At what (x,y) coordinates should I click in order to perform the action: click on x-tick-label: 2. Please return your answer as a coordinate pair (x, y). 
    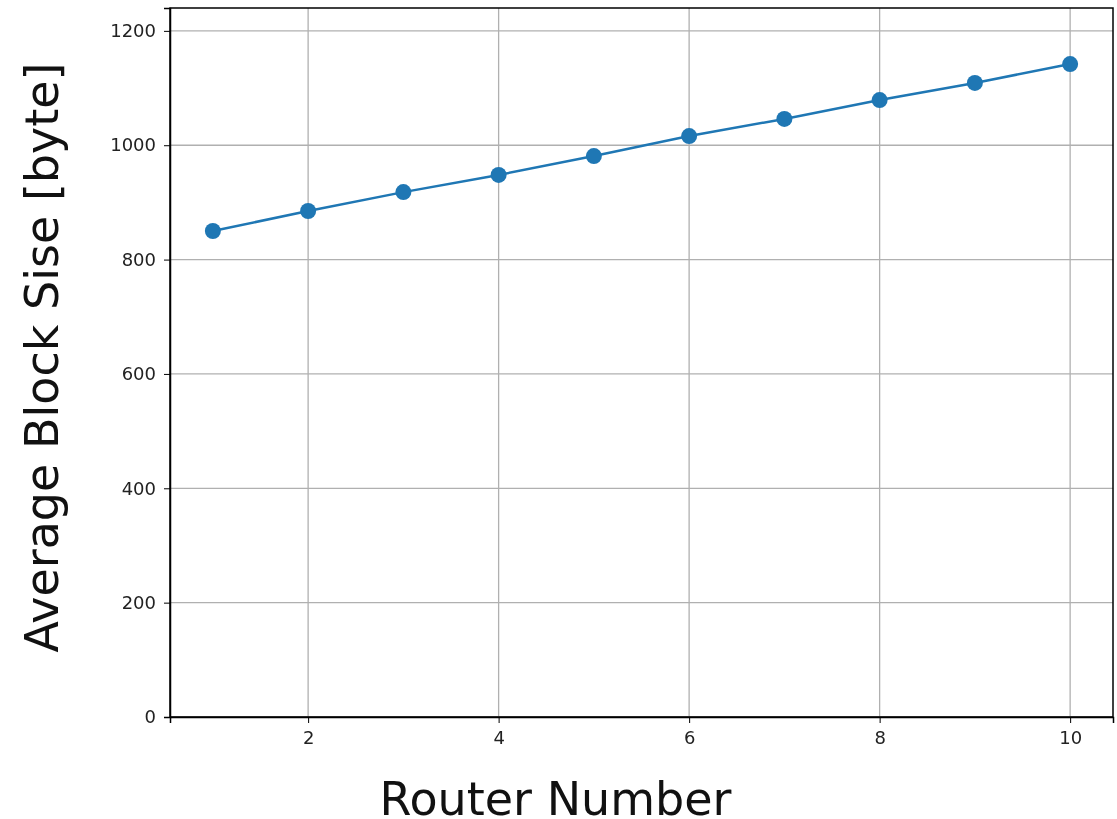
    Looking at the image, I should click on (308, 737).